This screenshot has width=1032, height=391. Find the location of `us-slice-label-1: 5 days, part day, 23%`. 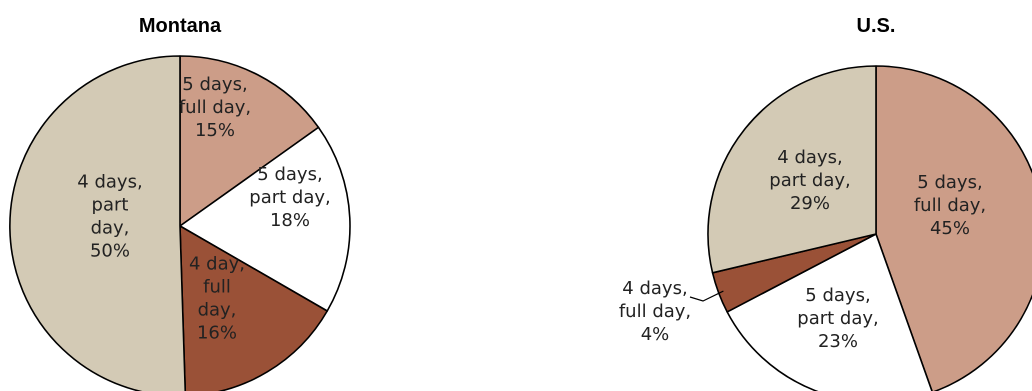

us-slice-label-1: 5 days, part day, 23% is located at coordinates (837, 318).